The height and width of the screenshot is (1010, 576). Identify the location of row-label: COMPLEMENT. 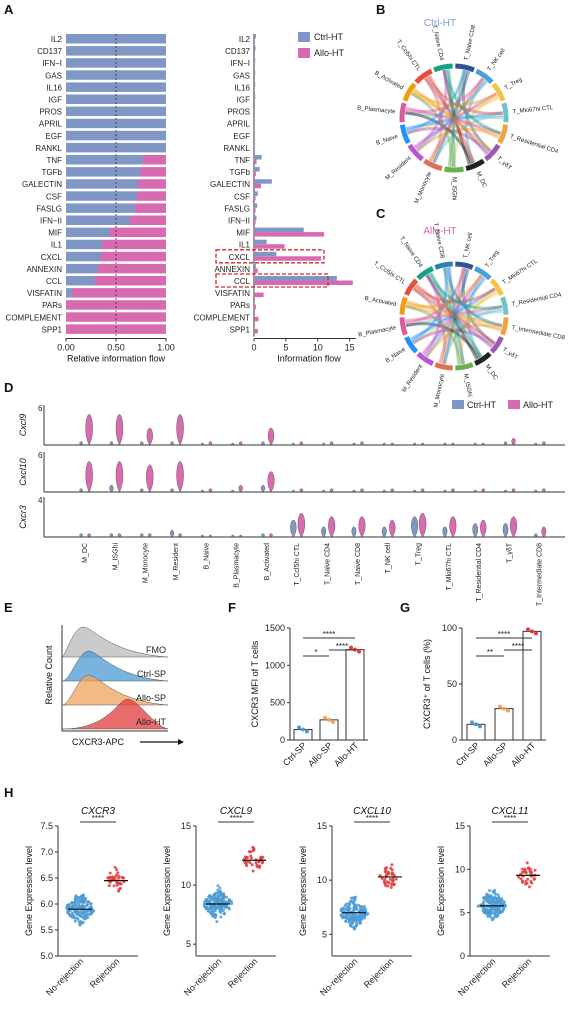
(34, 317).